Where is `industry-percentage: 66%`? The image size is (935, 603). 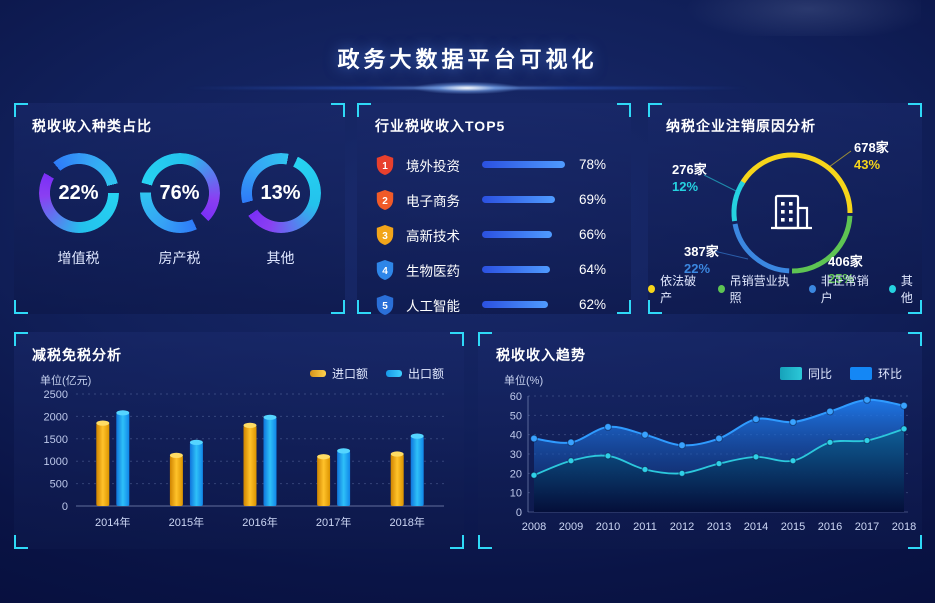
industry-percentage: 66% is located at coordinates (593, 234).